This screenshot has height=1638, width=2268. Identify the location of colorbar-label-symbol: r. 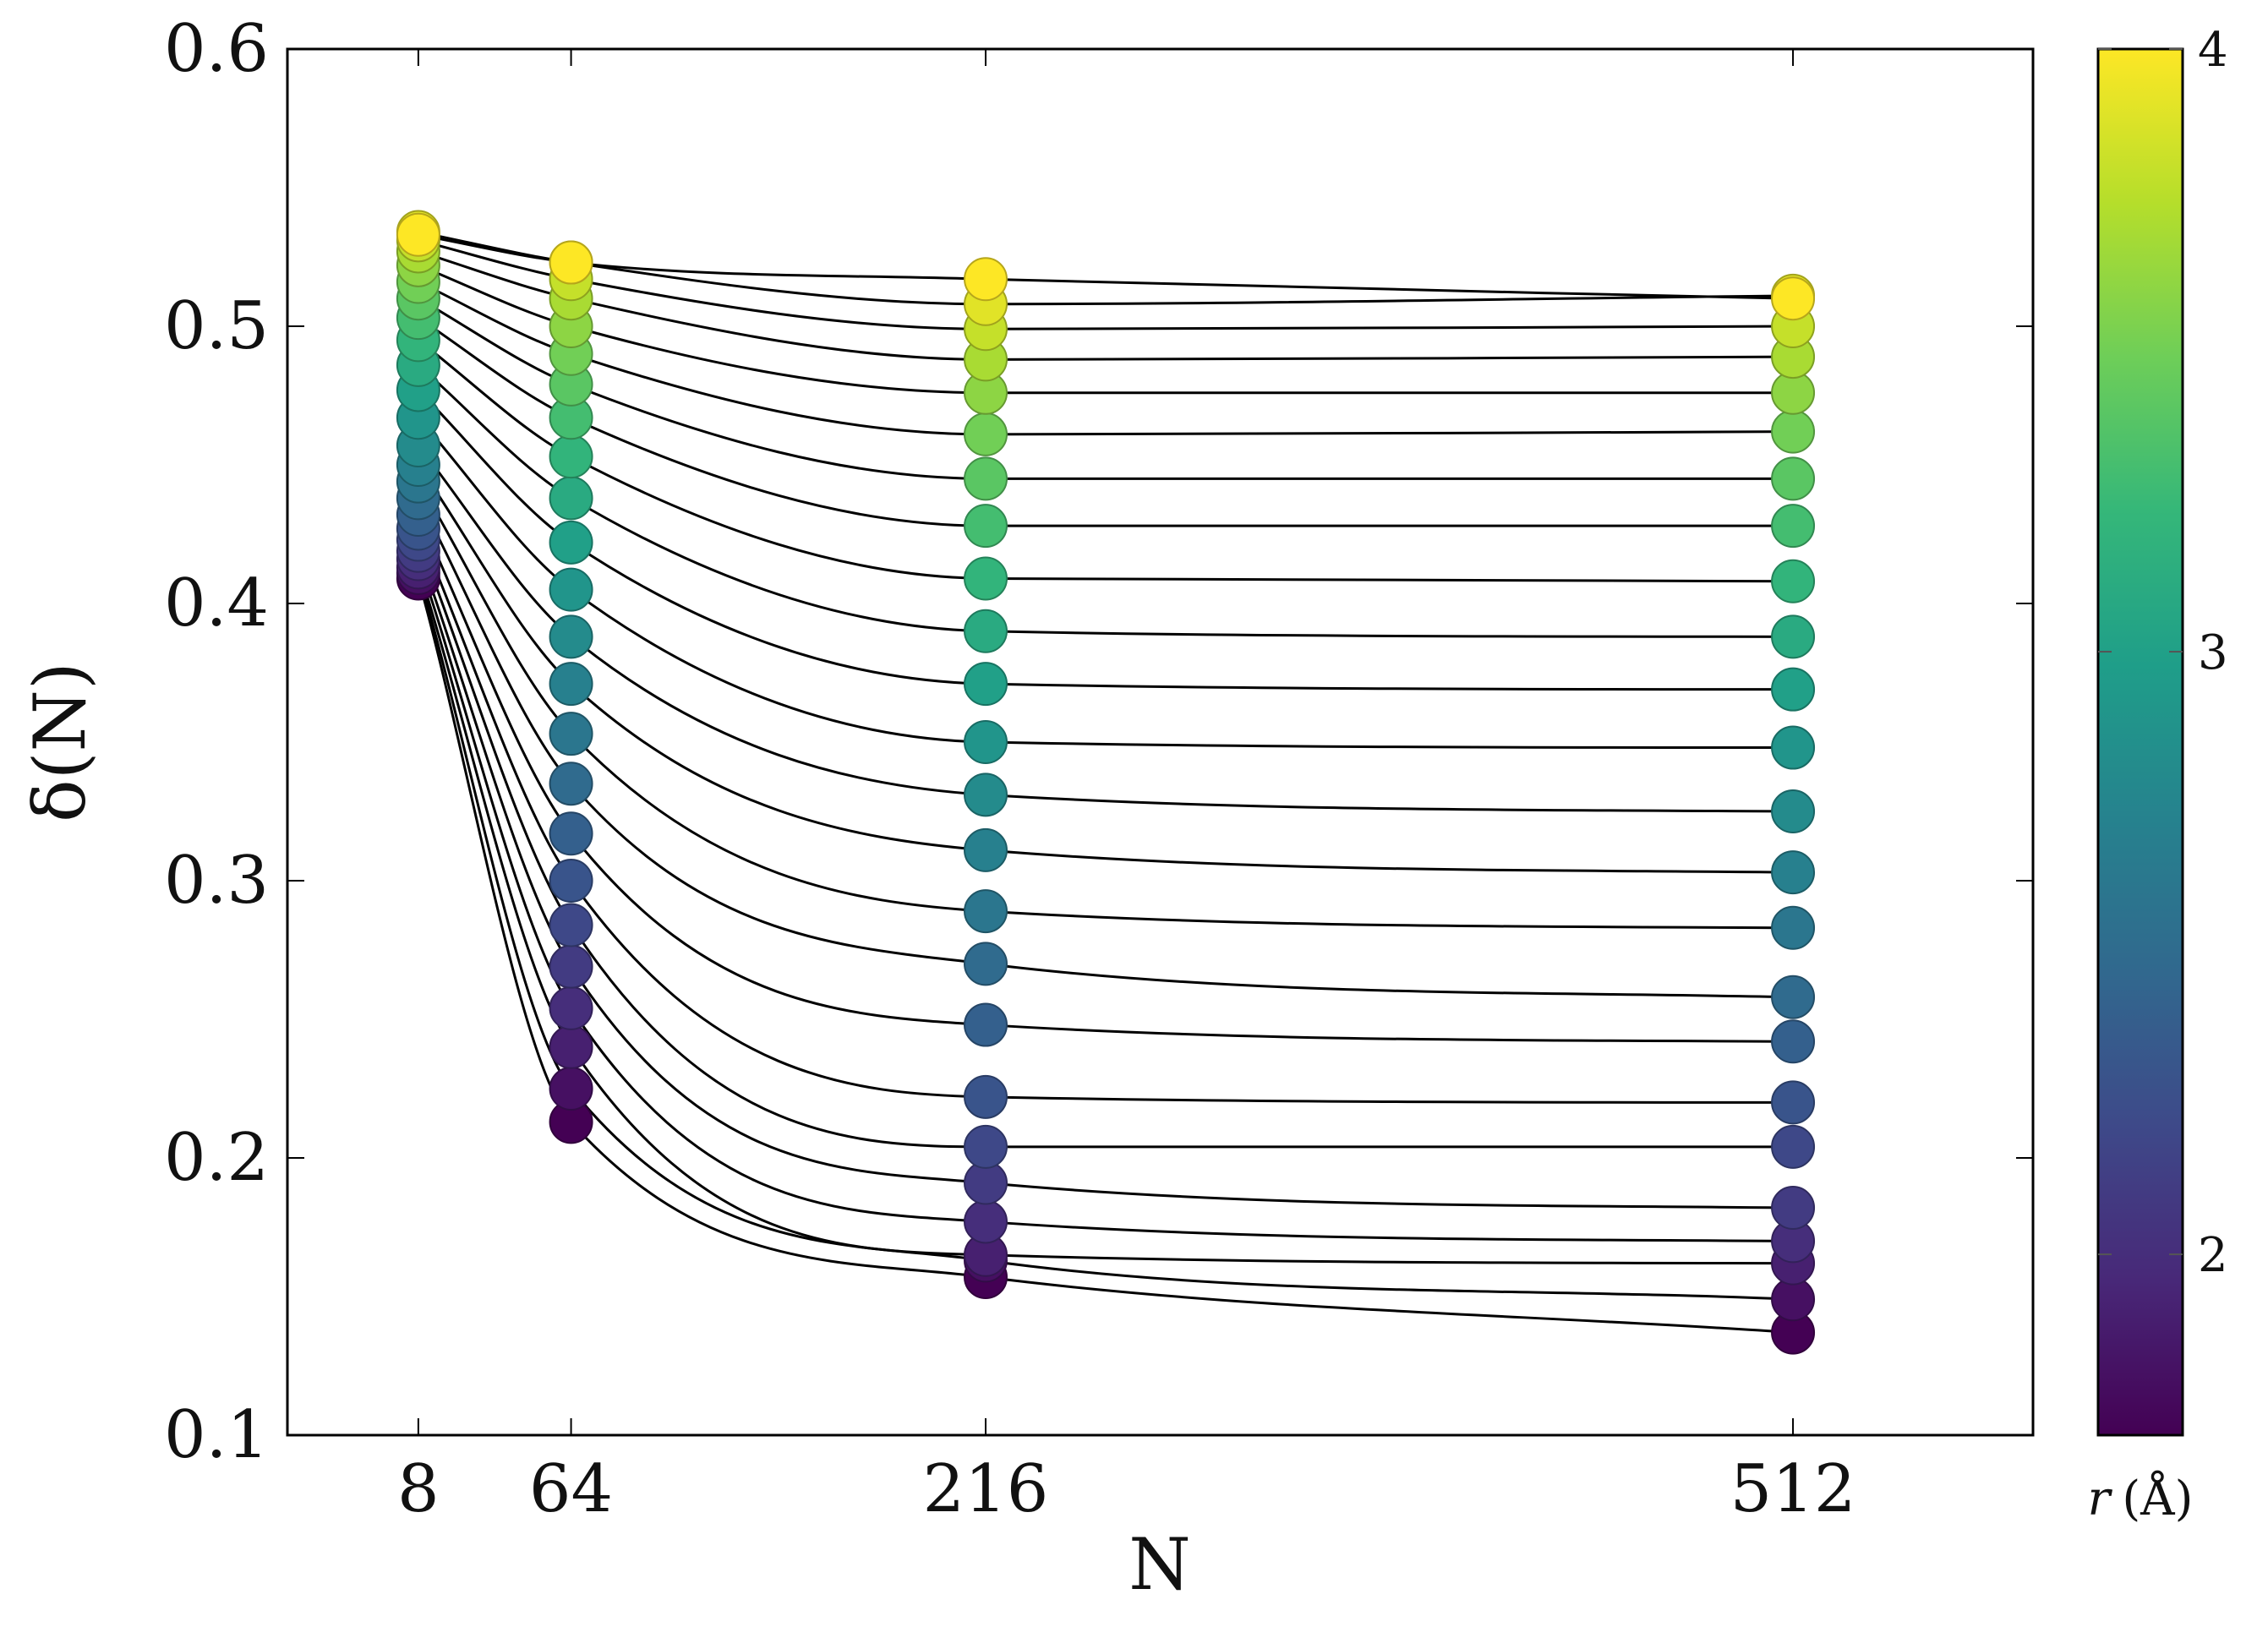
(2100, 1498).